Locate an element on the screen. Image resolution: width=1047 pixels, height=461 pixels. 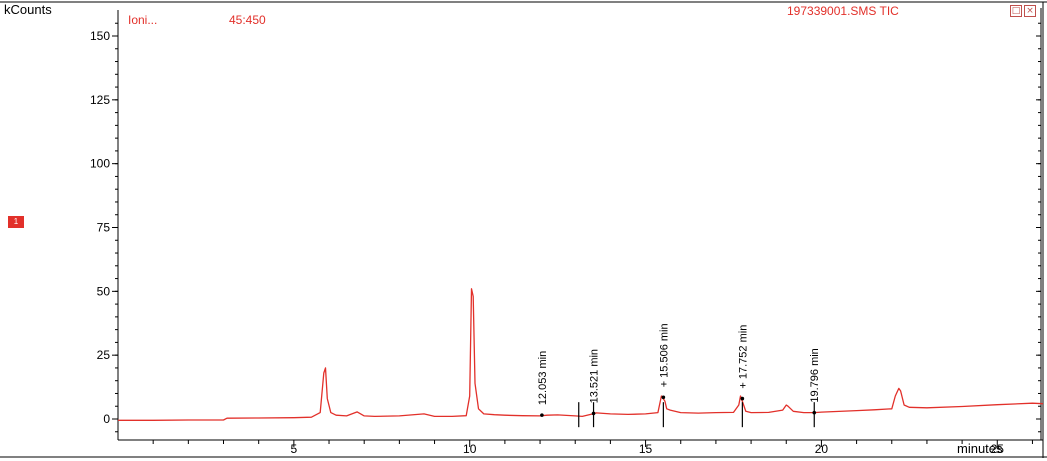
x-tick-label: 15 is located at coordinates (646, 449).